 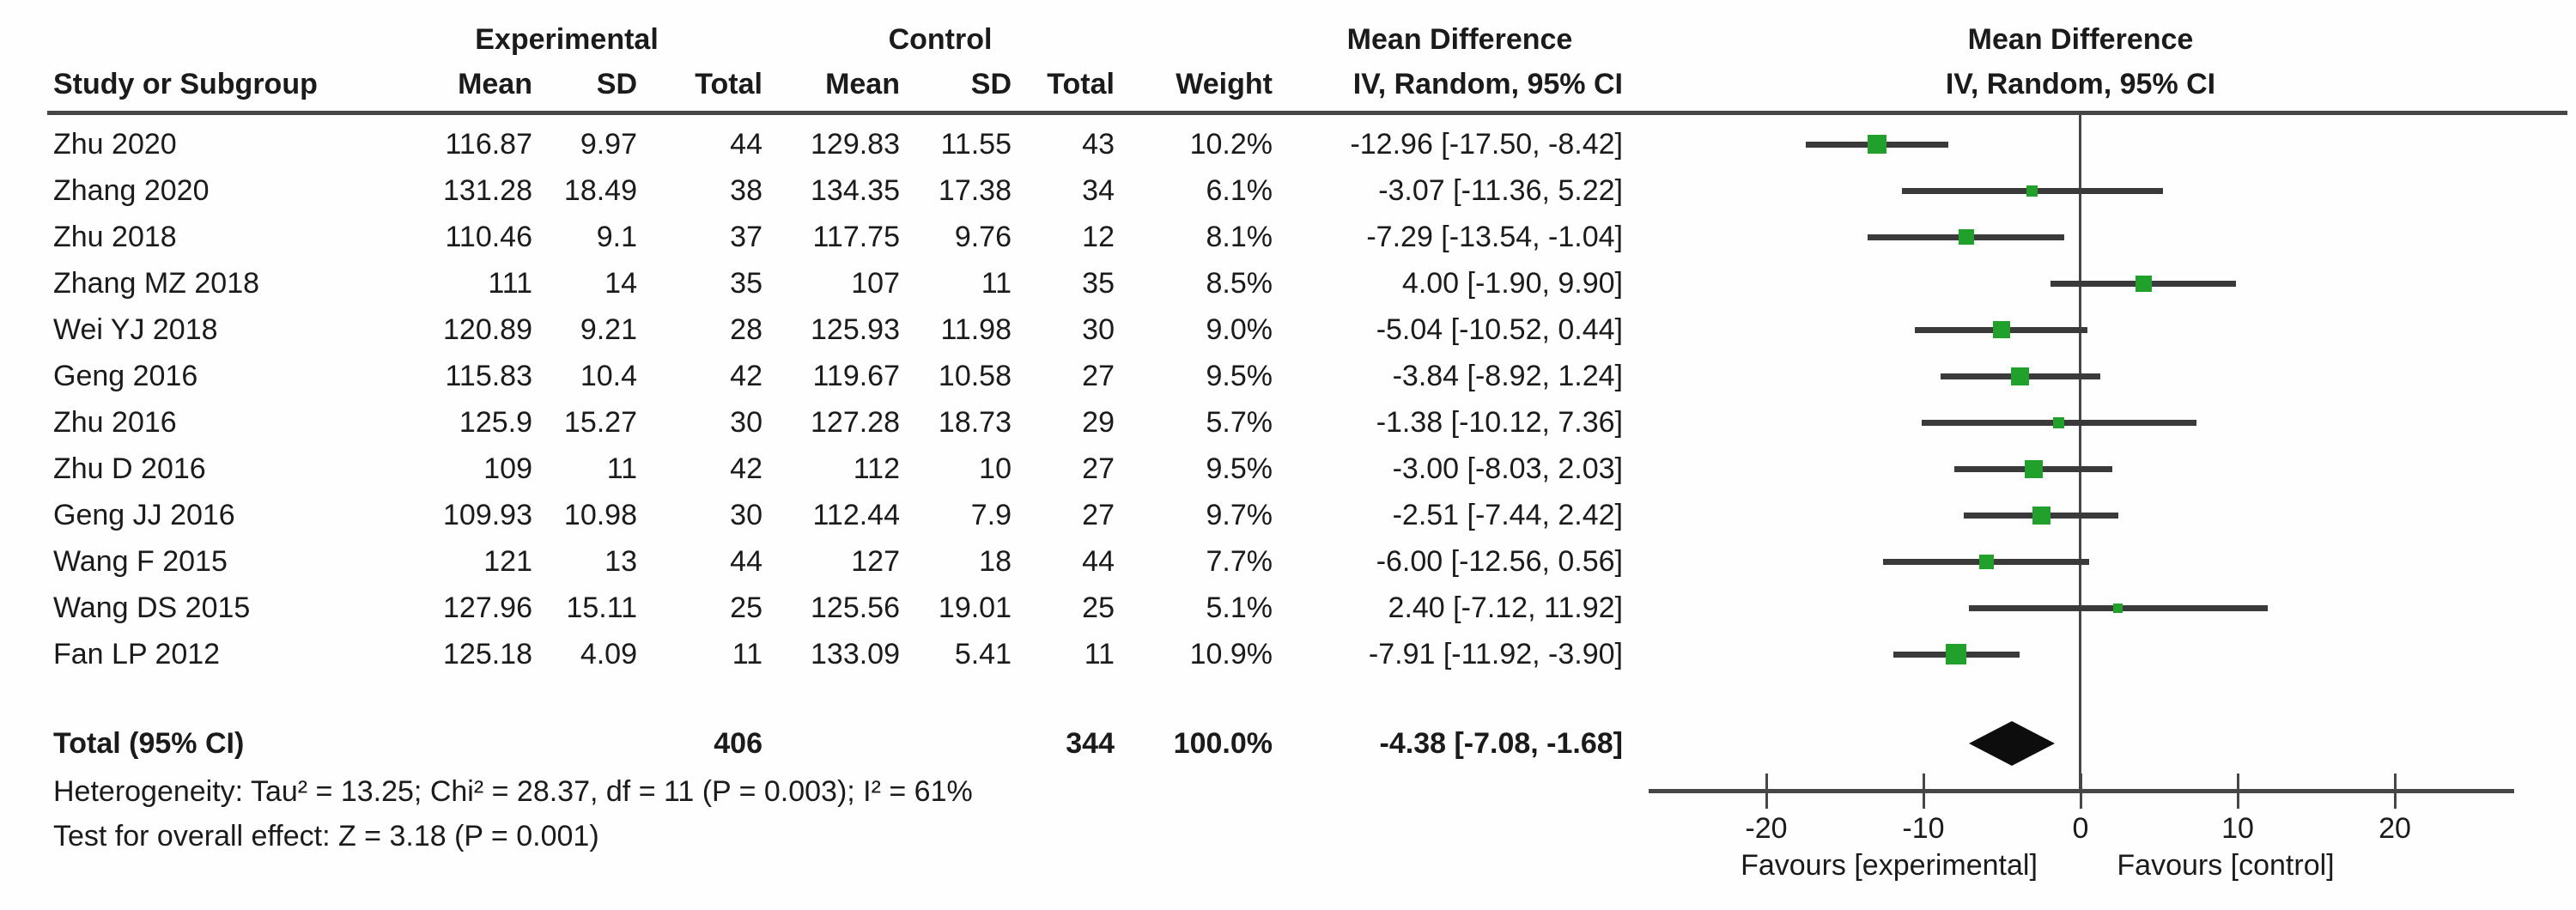 What do you see at coordinates (975, 608) in the screenshot?
I see `study-cell-c_sd: 19.01` at bounding box center [975, 608].